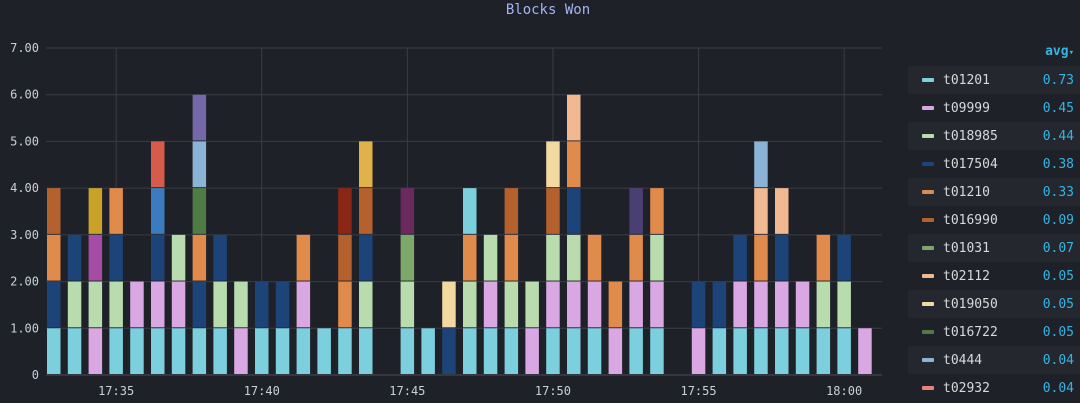 This screenshot has height=403, width=1080. I want to click on legend-item: t016722 0.05, so click(994, 332).